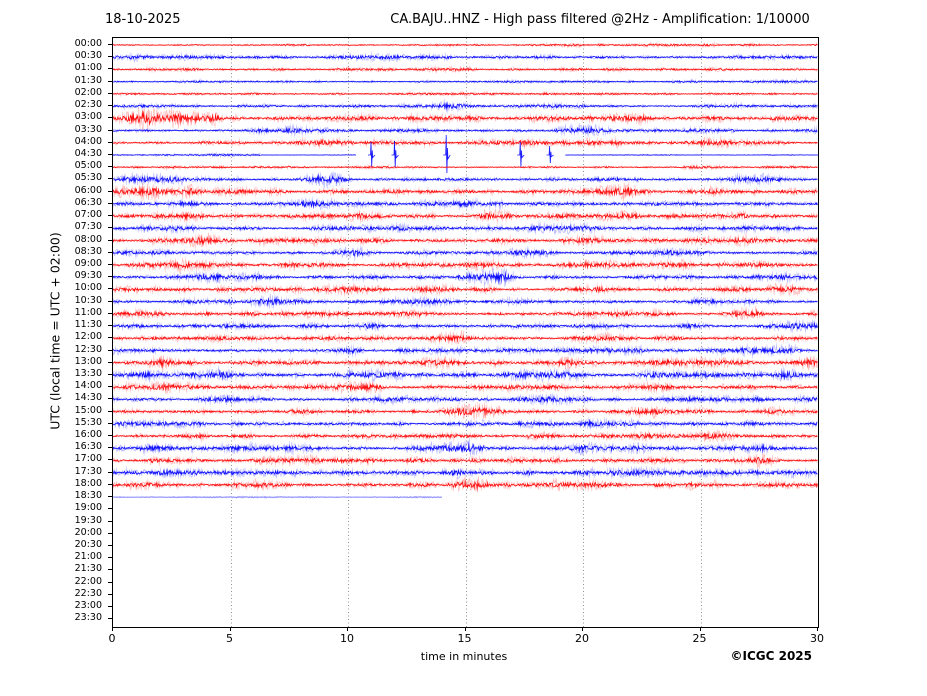 Image resolution: width=927 pixels, height=696 pixels. I want to click on x-tick-label: 30, so click(817, 638).